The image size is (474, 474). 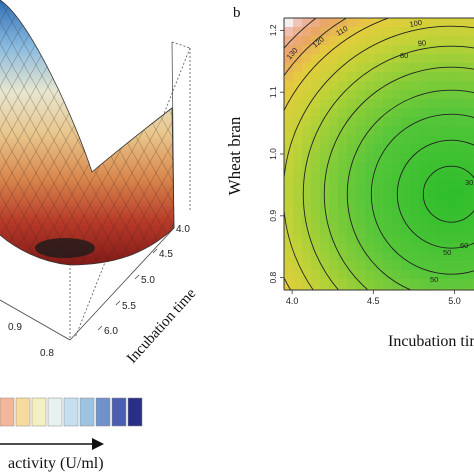 What do you see at coordinates (447, 252) in the screenshot?
I see `contour-label: 50` at bounding box center [447, 252].